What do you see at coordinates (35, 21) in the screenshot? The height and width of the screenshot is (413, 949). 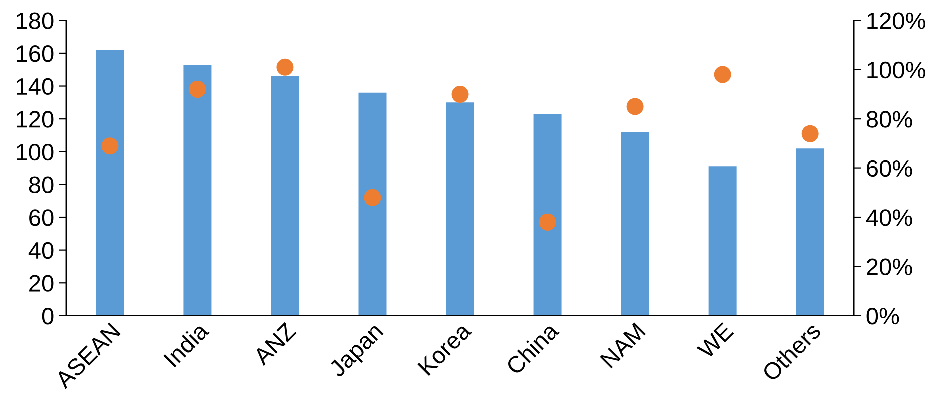 I see `y-tick-label: 180` at bounding box center [35, 21].